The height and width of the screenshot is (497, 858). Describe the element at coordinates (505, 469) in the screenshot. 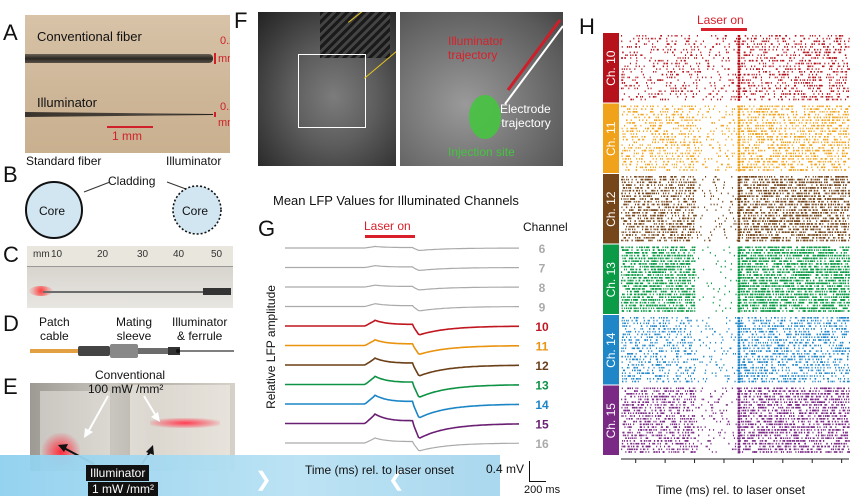

I see `scale-voltage: 0.4 mV` at that location.